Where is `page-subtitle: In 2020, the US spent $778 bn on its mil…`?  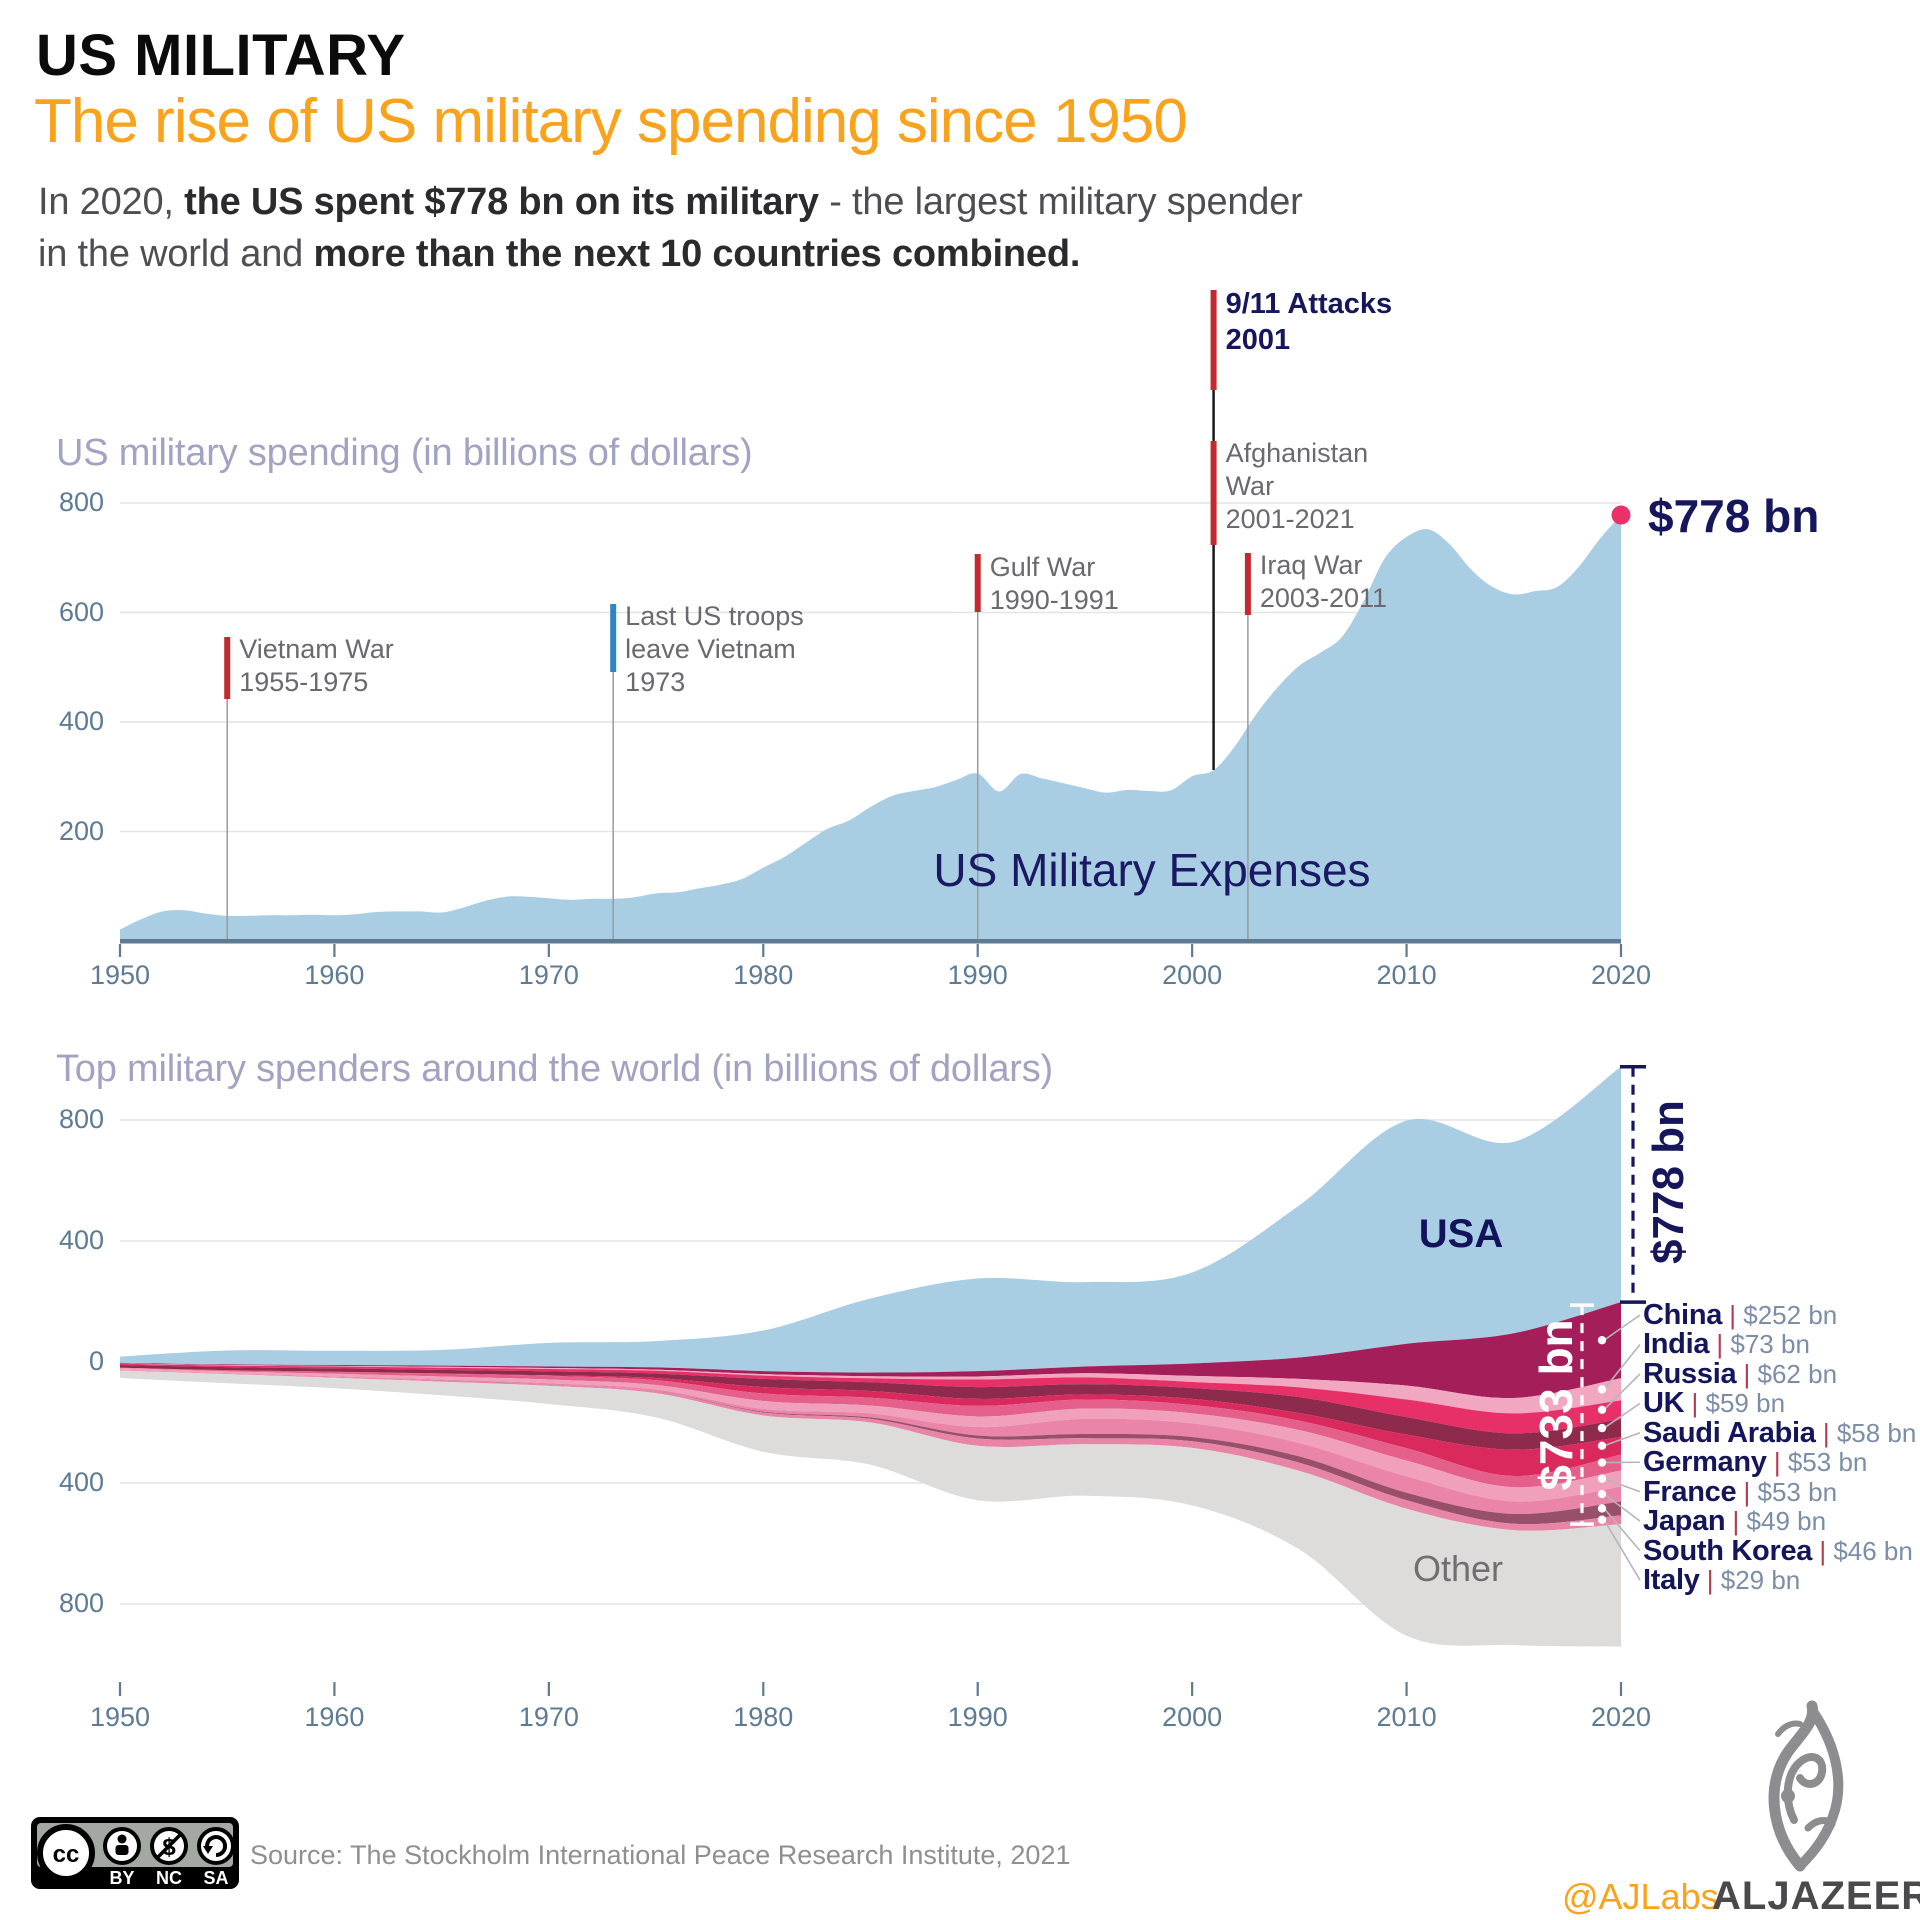 page-subtitle: In 2020, the US spent $778 bn on its mil… is located at coordinates (670, 228).